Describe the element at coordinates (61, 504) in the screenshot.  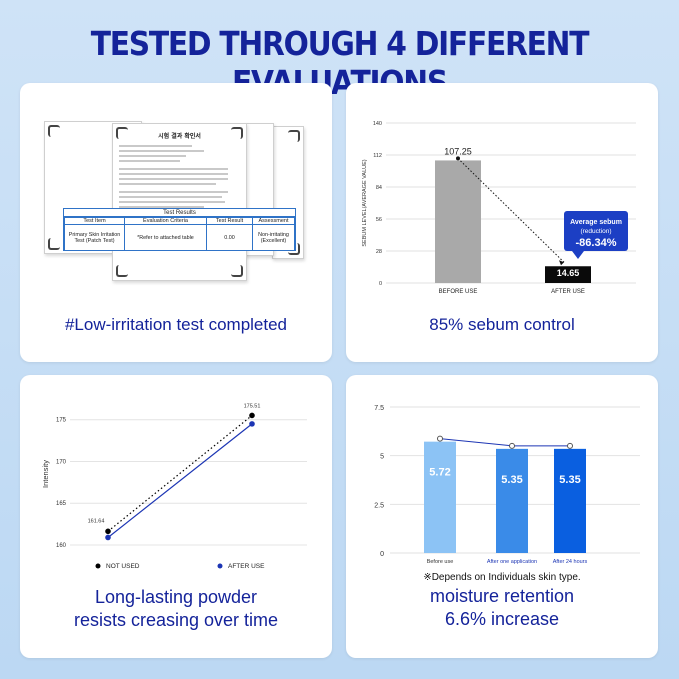
I see `y-tick-label: 165` at that location.